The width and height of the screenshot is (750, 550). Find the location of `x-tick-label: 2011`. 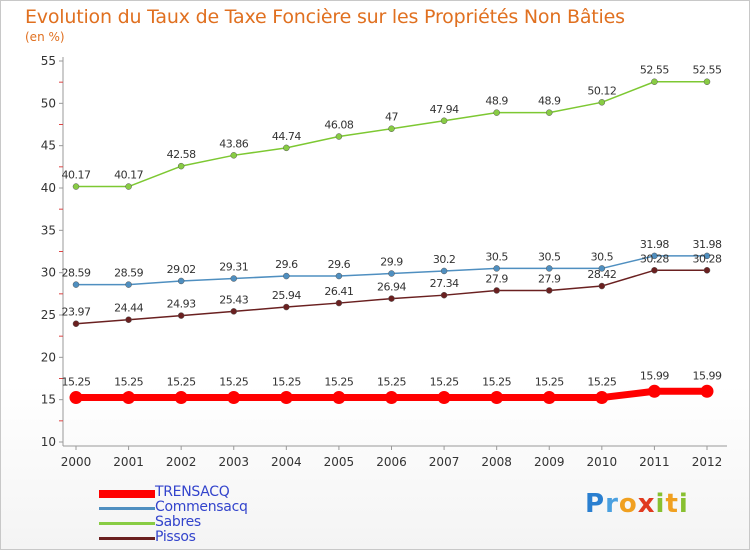

x-tick-label: 2011 is located at coordinates (654, 462).